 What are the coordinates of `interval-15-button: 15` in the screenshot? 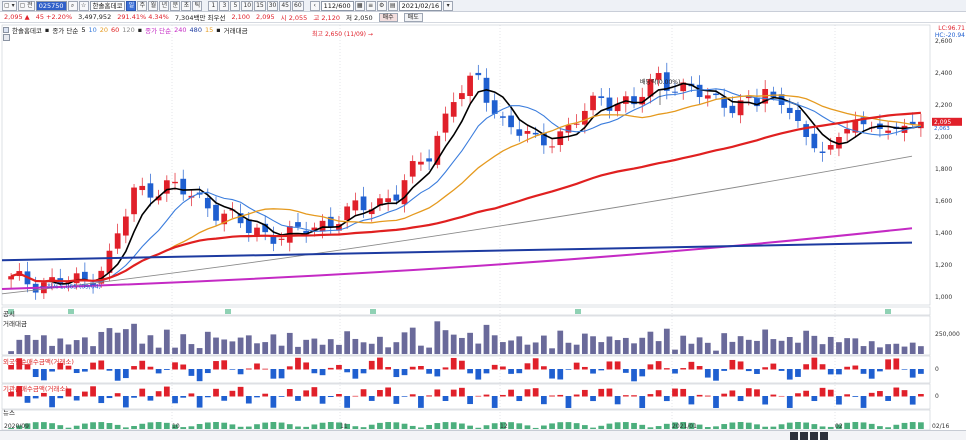 It's located at (260, 5).